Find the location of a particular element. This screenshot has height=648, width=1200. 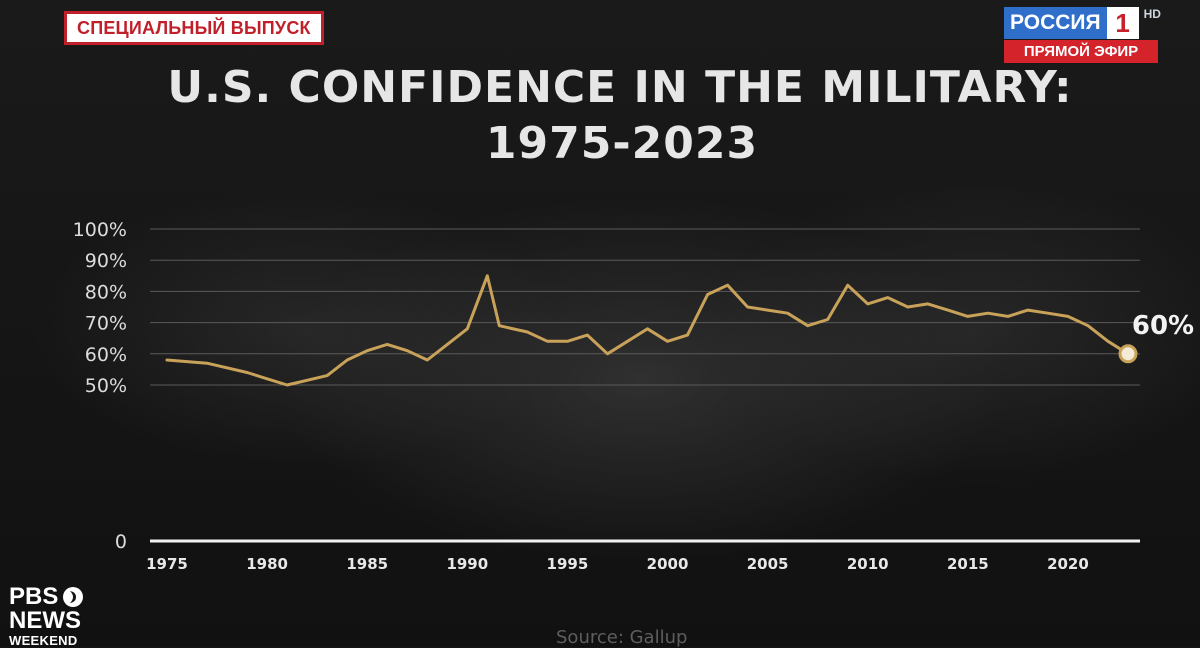

end-point-marker is located at coordinates (1128, 354).